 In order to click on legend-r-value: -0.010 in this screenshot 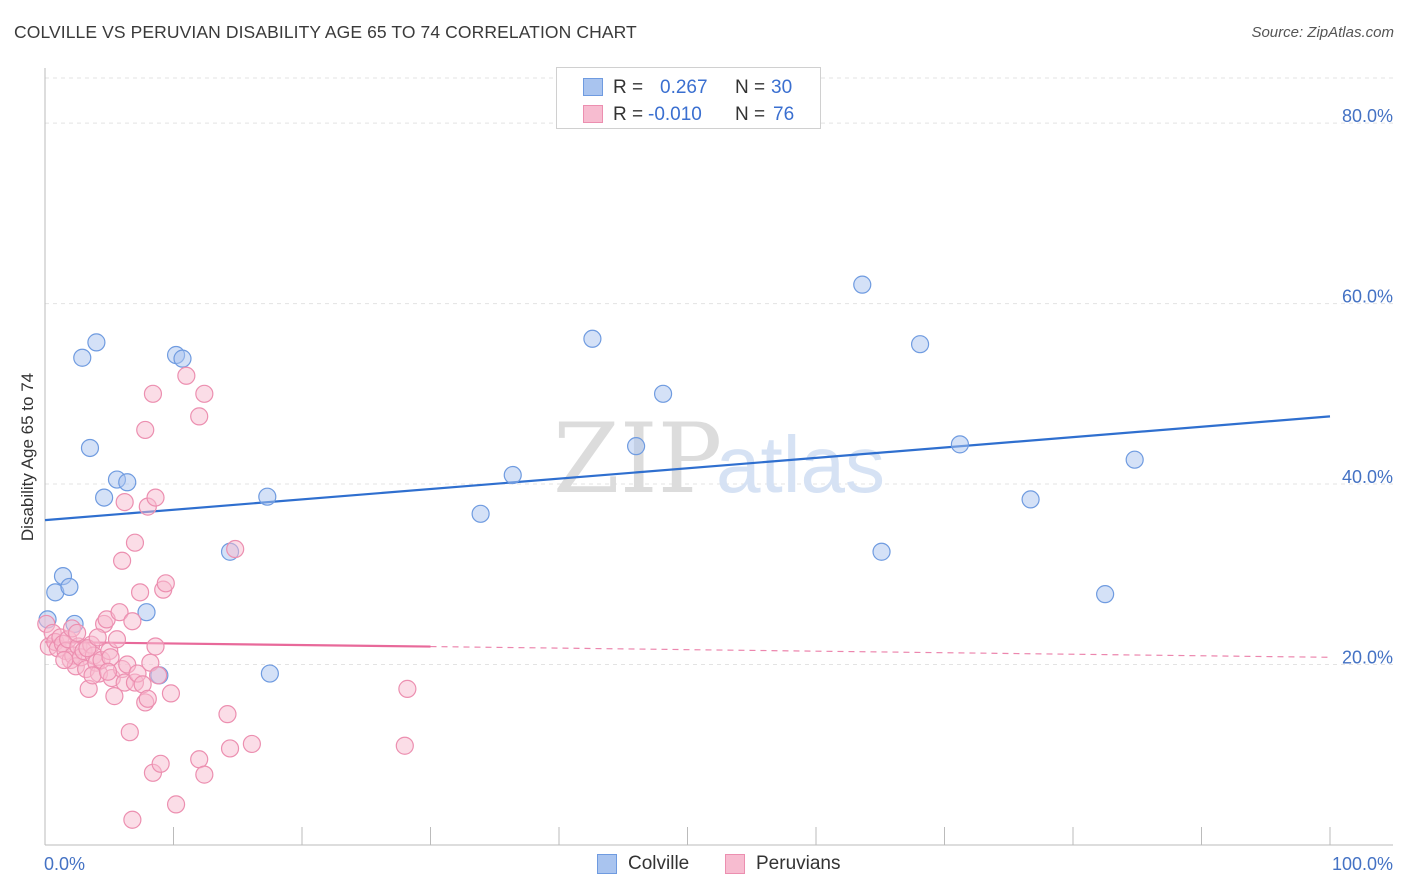, I will do `click(675, 114)`.